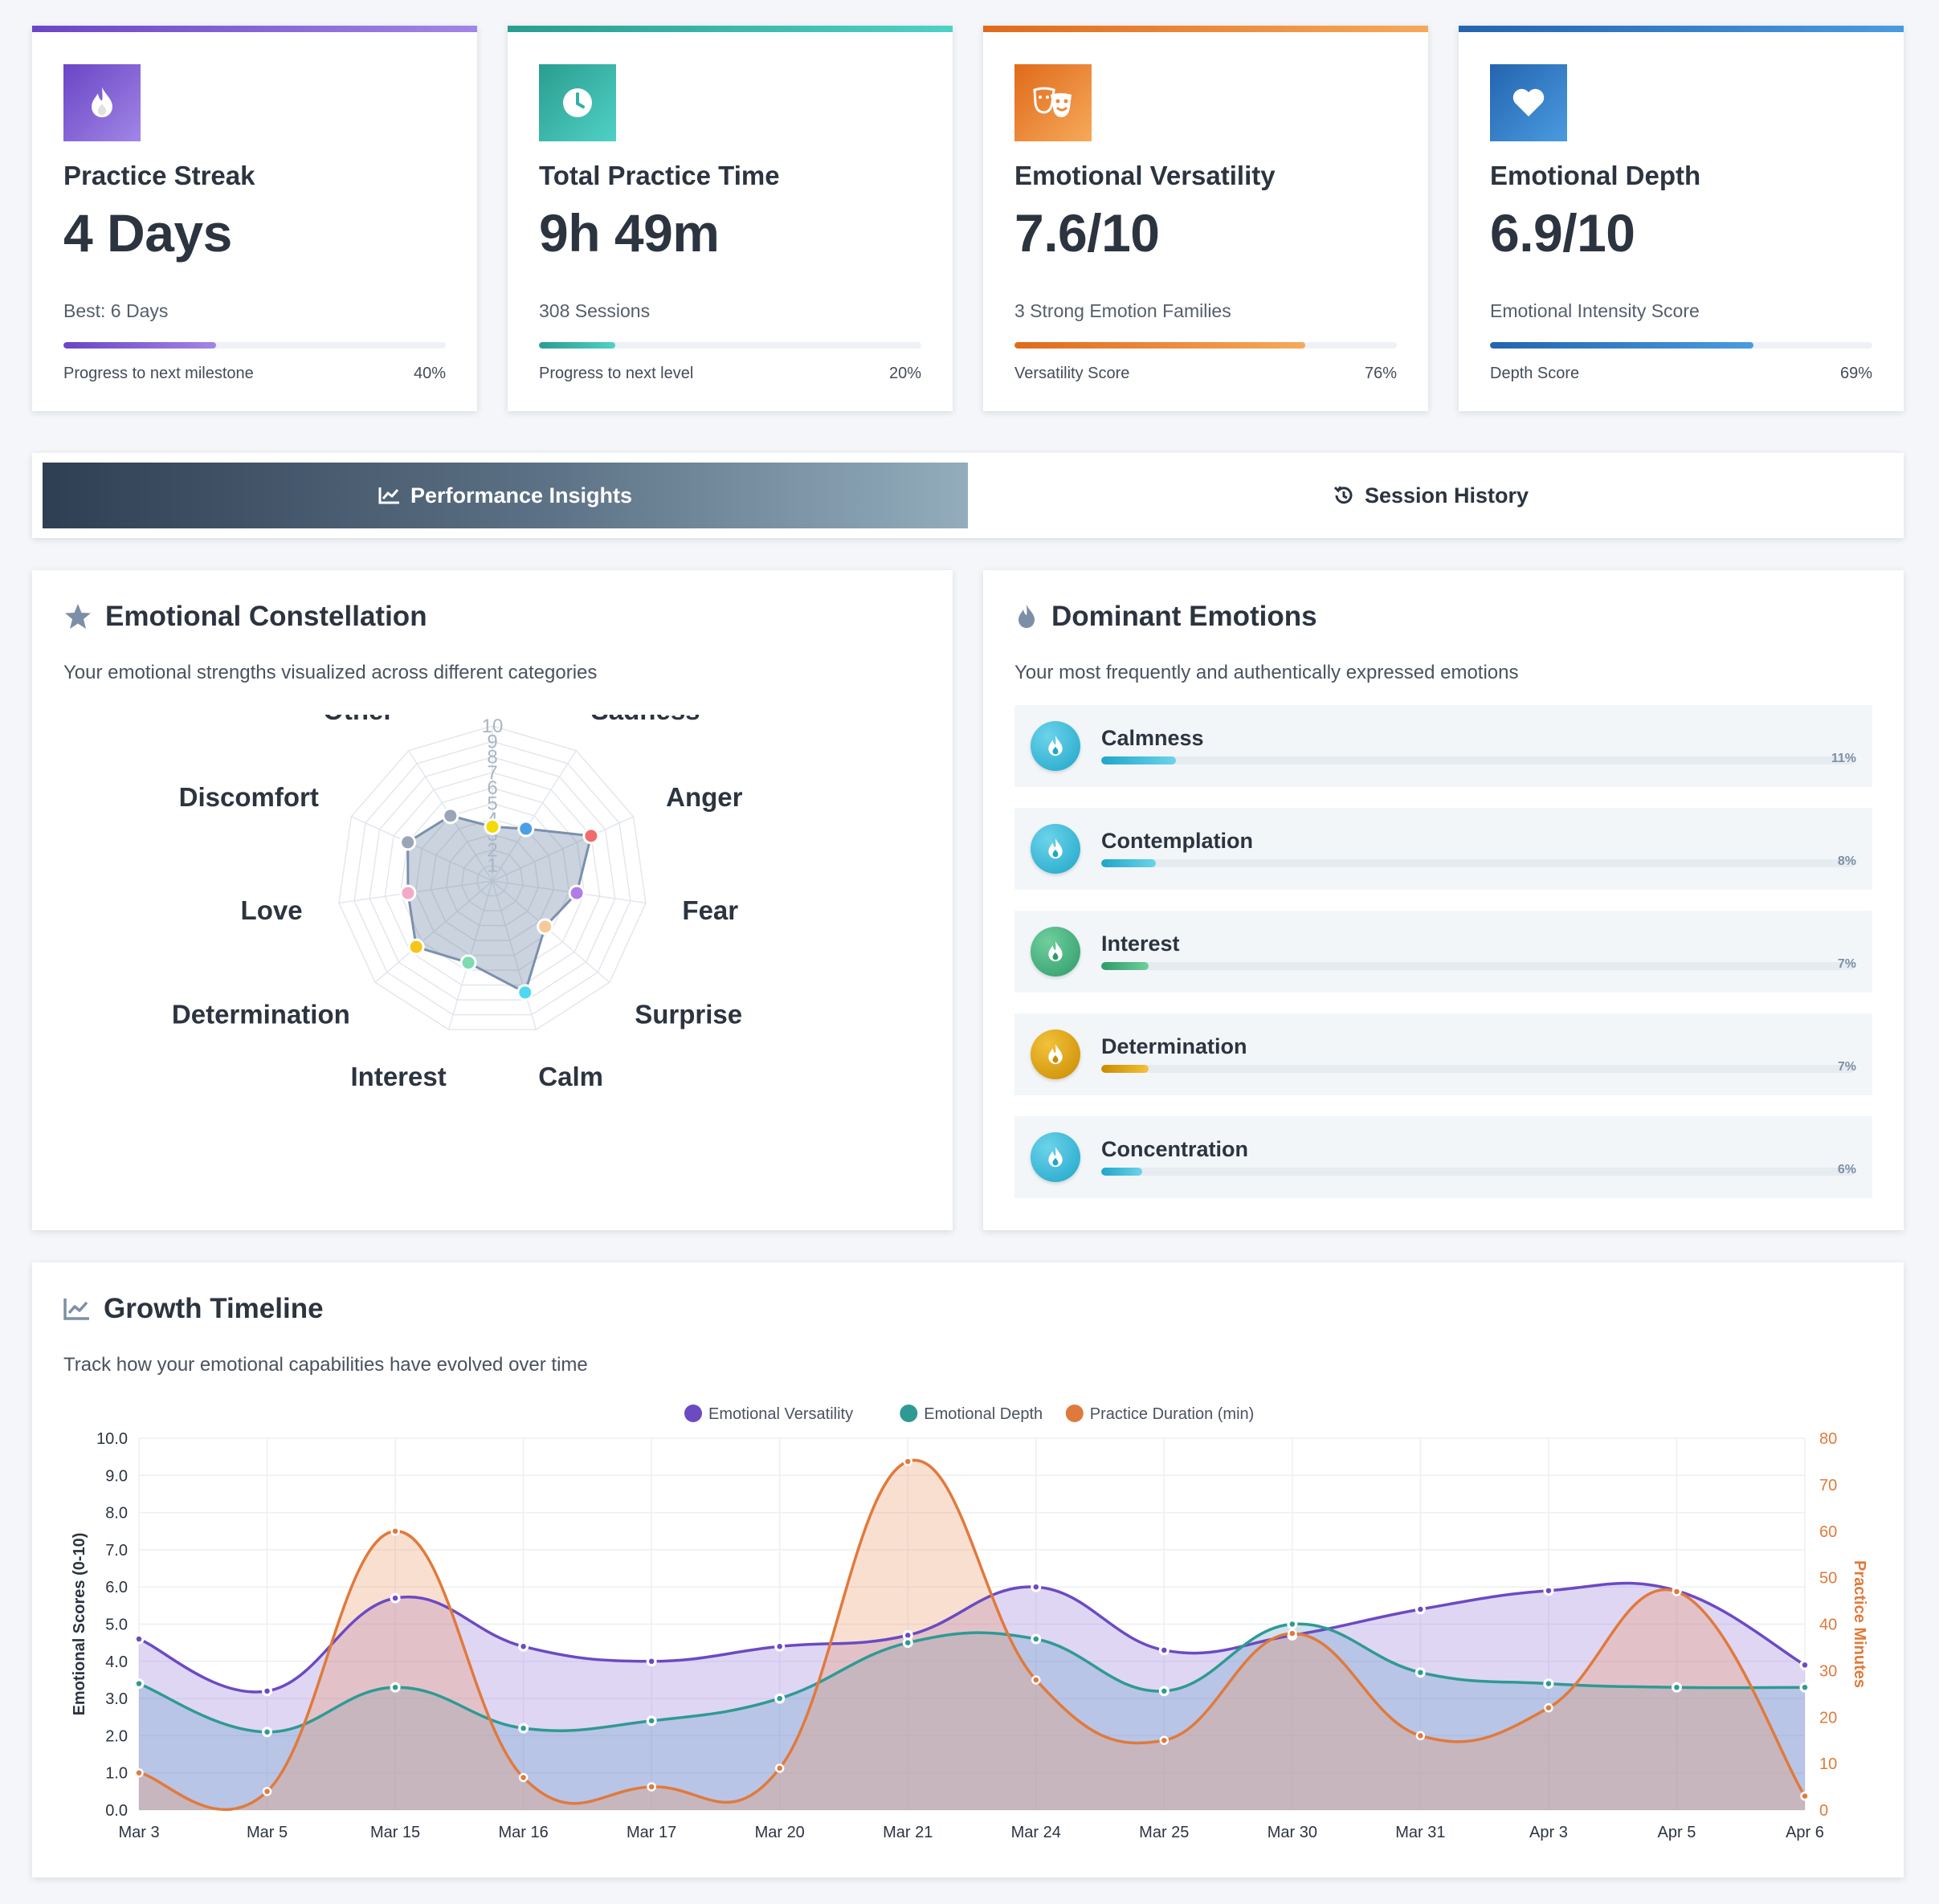 The width and height of the screenshot is (1939, 1904). Describe the element at coordinates (1087, 233) in the screenshot. I see `stat-value: 7.6/10` at that location.